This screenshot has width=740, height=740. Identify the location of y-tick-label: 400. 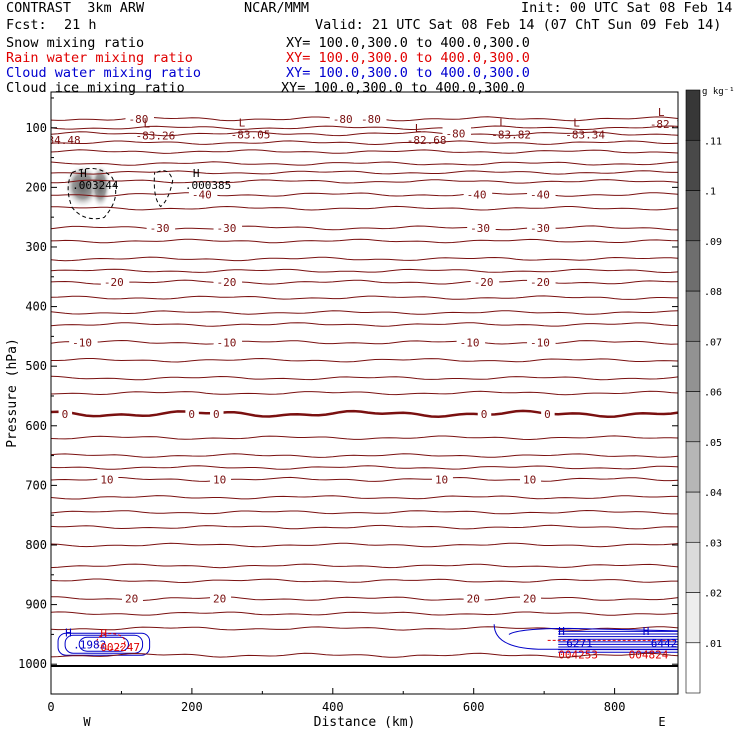
(36, 307).